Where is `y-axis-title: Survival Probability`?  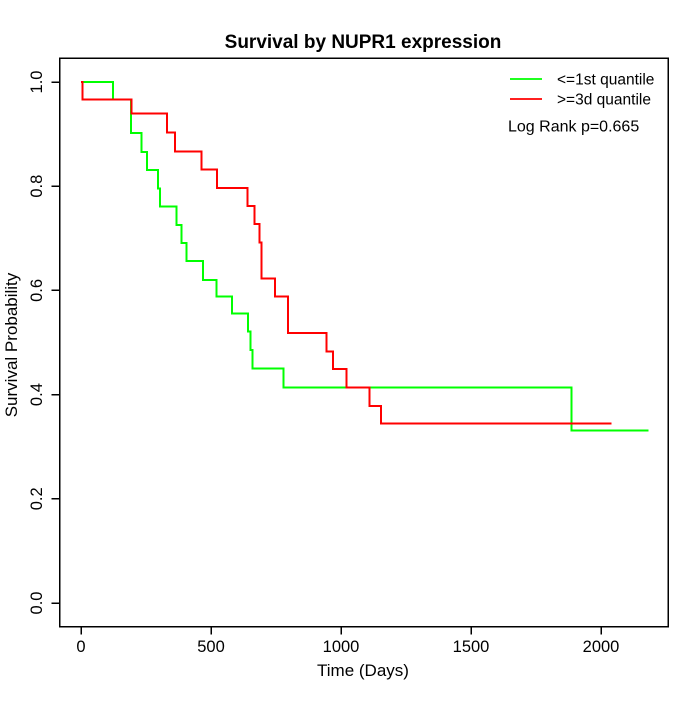
y-axis-title: Survival Probability is located at coordinates (11, 344).